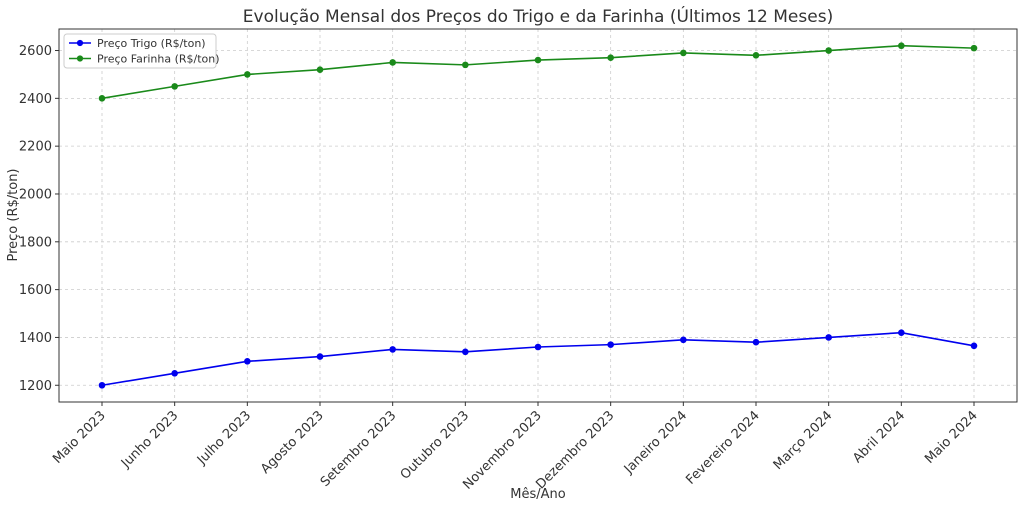  What do you see at coordinates (35, 290) in the screenshot?
I see `y-tick-label: 1600` at bounding box center [35, 290].